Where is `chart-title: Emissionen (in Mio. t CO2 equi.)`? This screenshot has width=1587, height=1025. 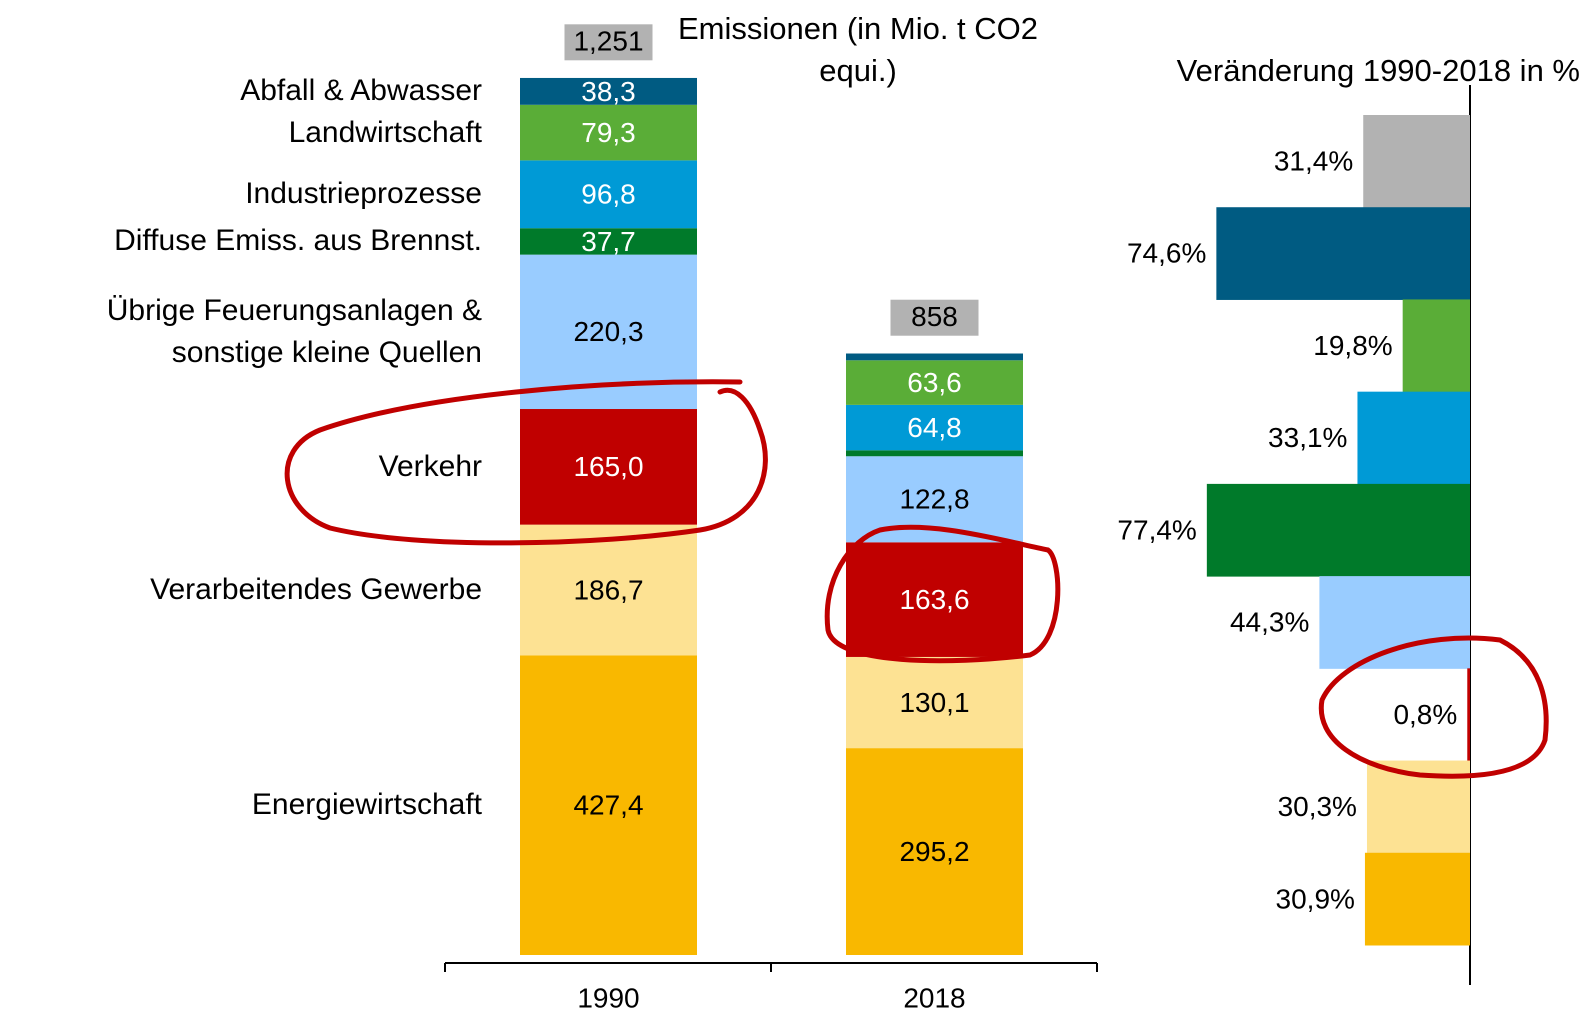 chart-title: Emissionen (in Mio. t CO2 equi.) is located at coordinates (858, 49).